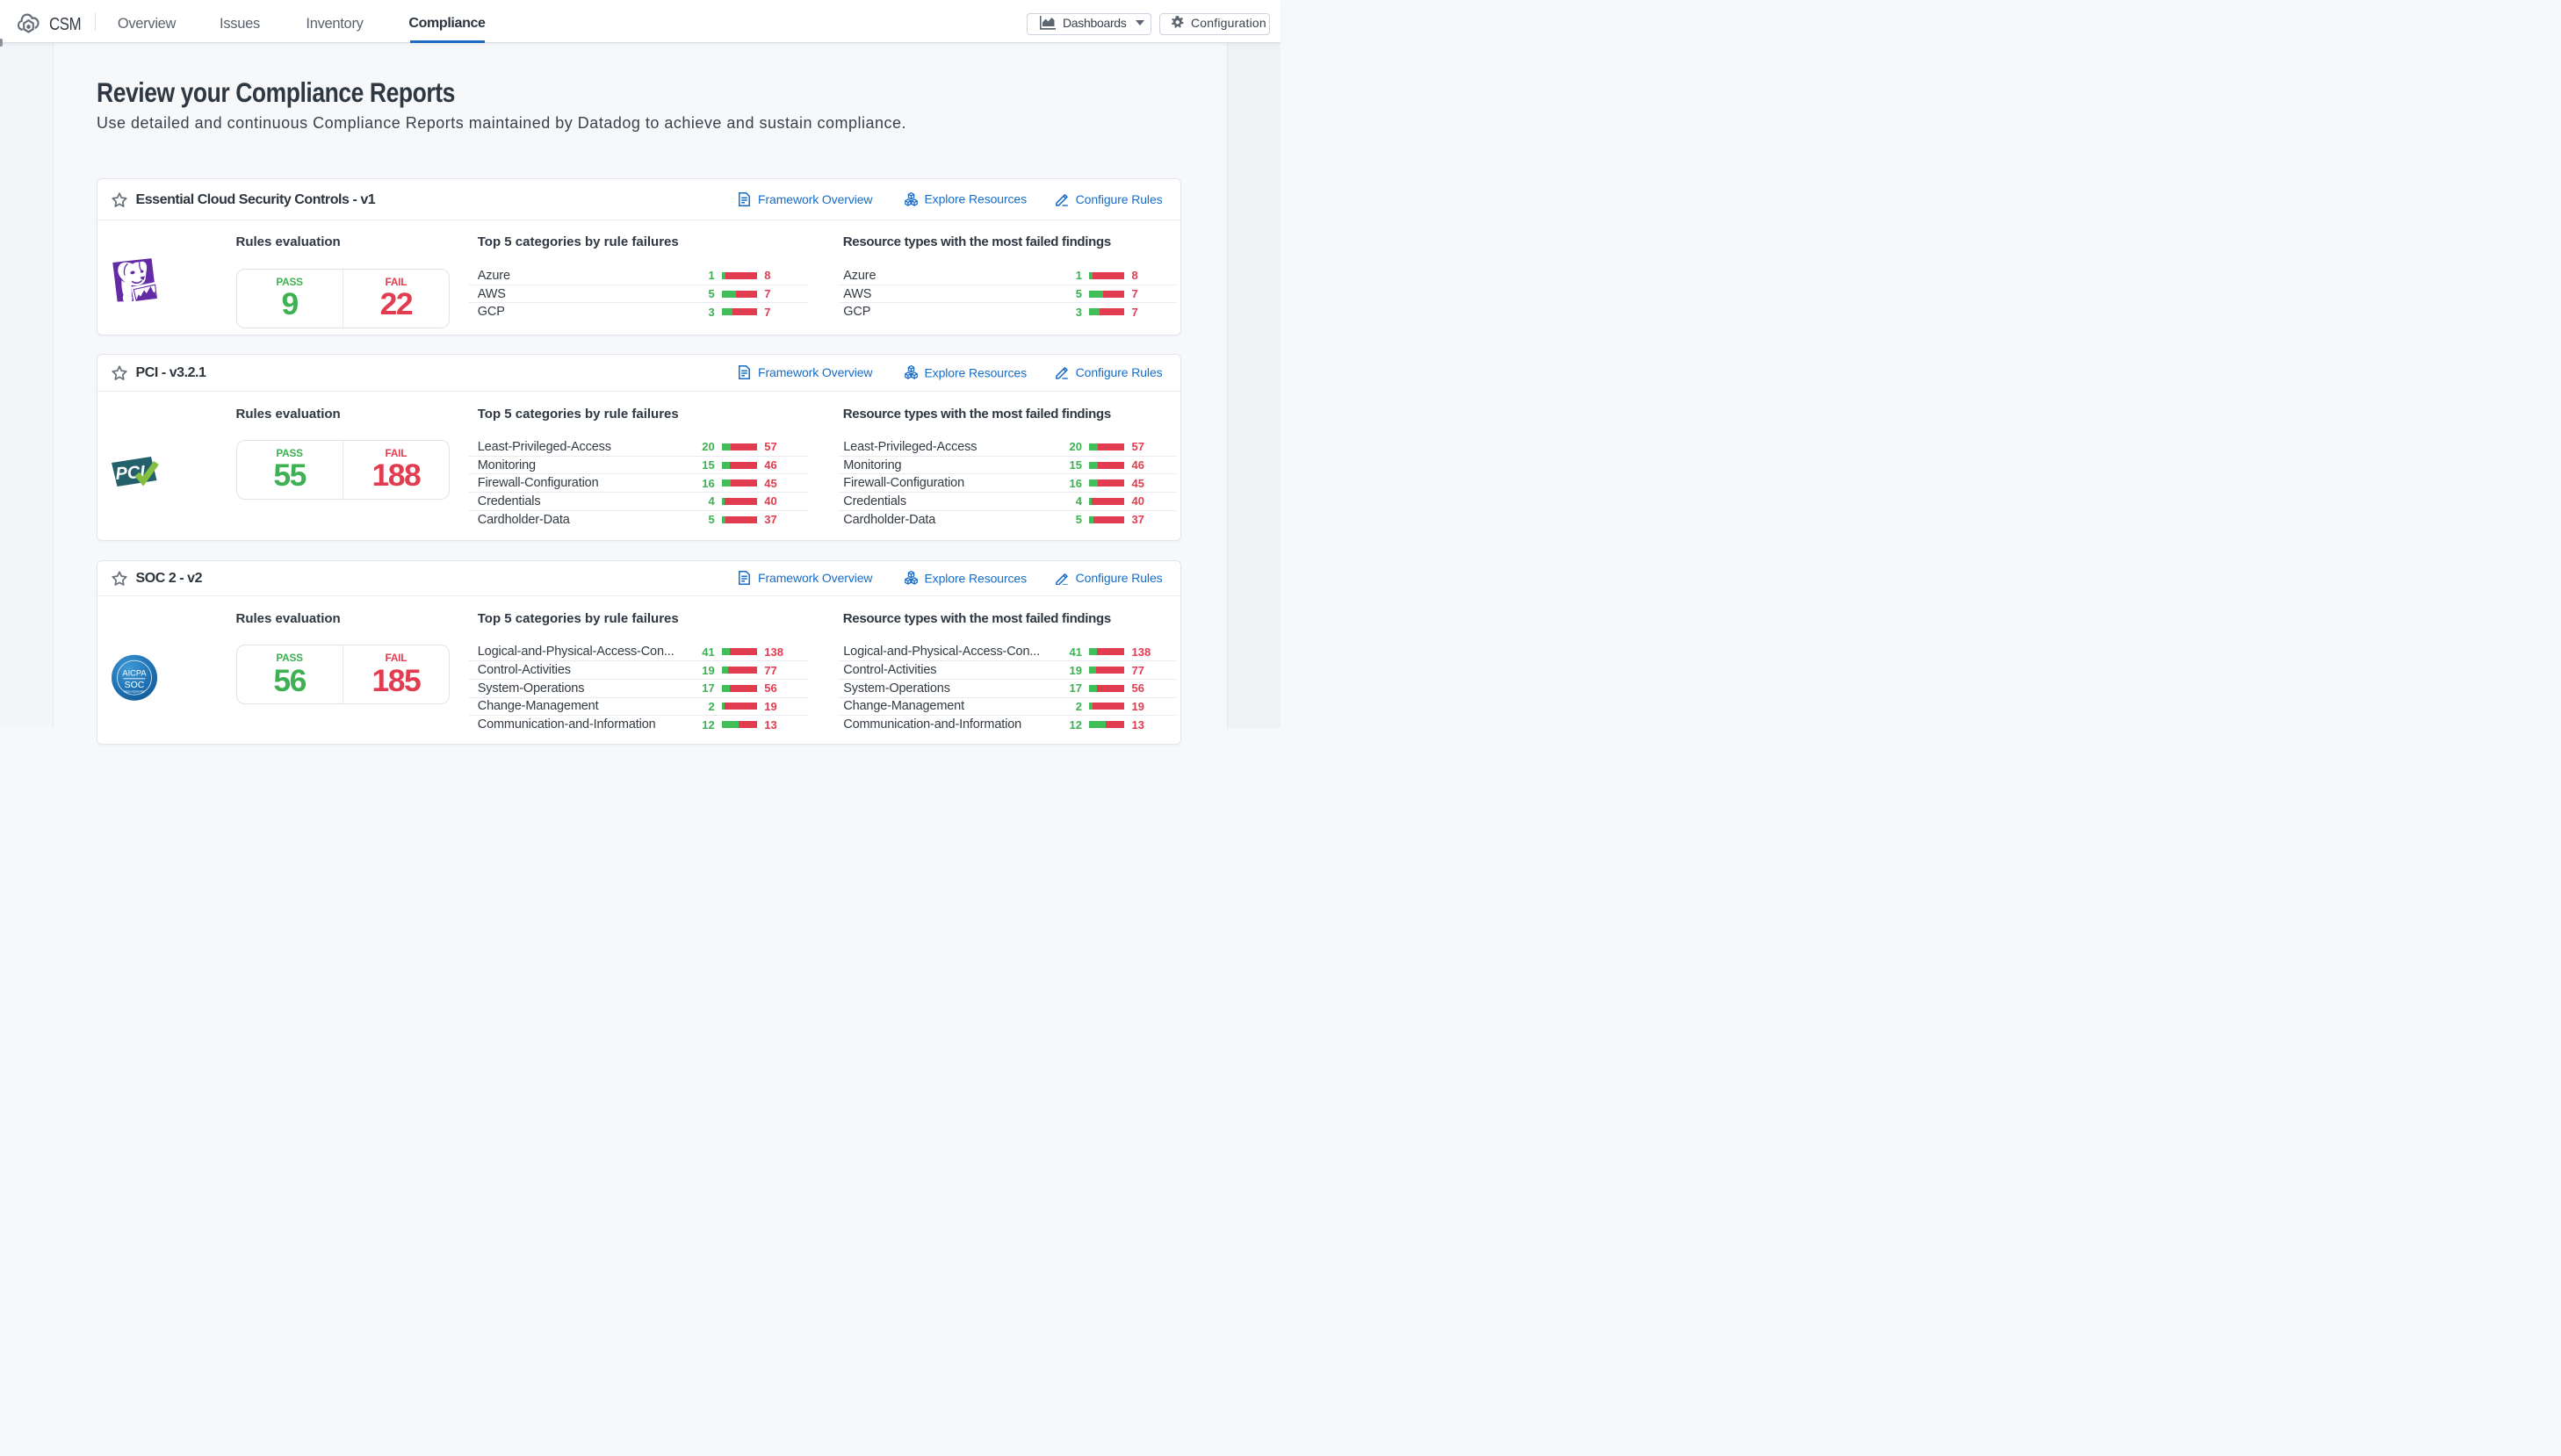 Image resolution: width=2561 pixels, height=1456 pixels. Describe the element at coordinates (134, 672) in the screenshot. I see `svg-text: AICPA` at that location.